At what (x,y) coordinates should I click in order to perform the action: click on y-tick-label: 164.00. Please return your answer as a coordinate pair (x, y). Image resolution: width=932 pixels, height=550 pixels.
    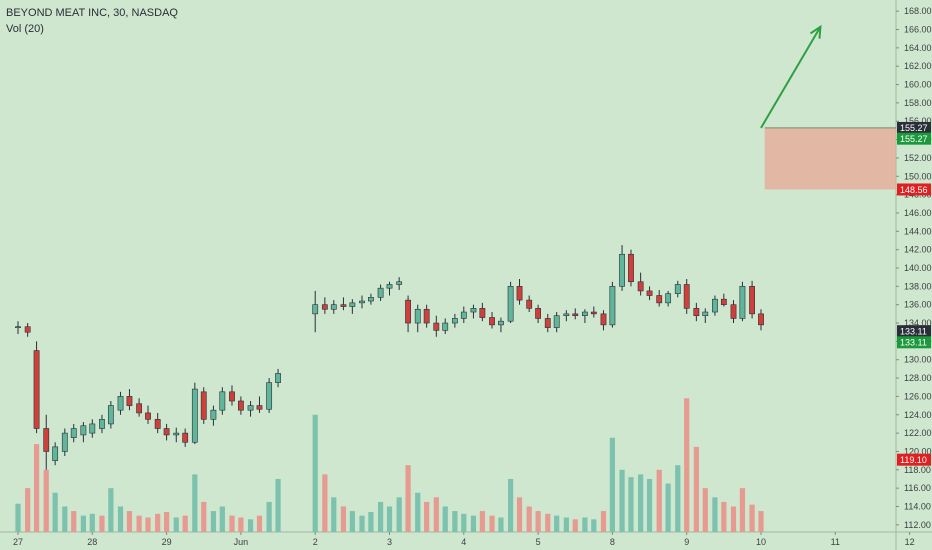
    Looking at the image, I should click on (918, 48).